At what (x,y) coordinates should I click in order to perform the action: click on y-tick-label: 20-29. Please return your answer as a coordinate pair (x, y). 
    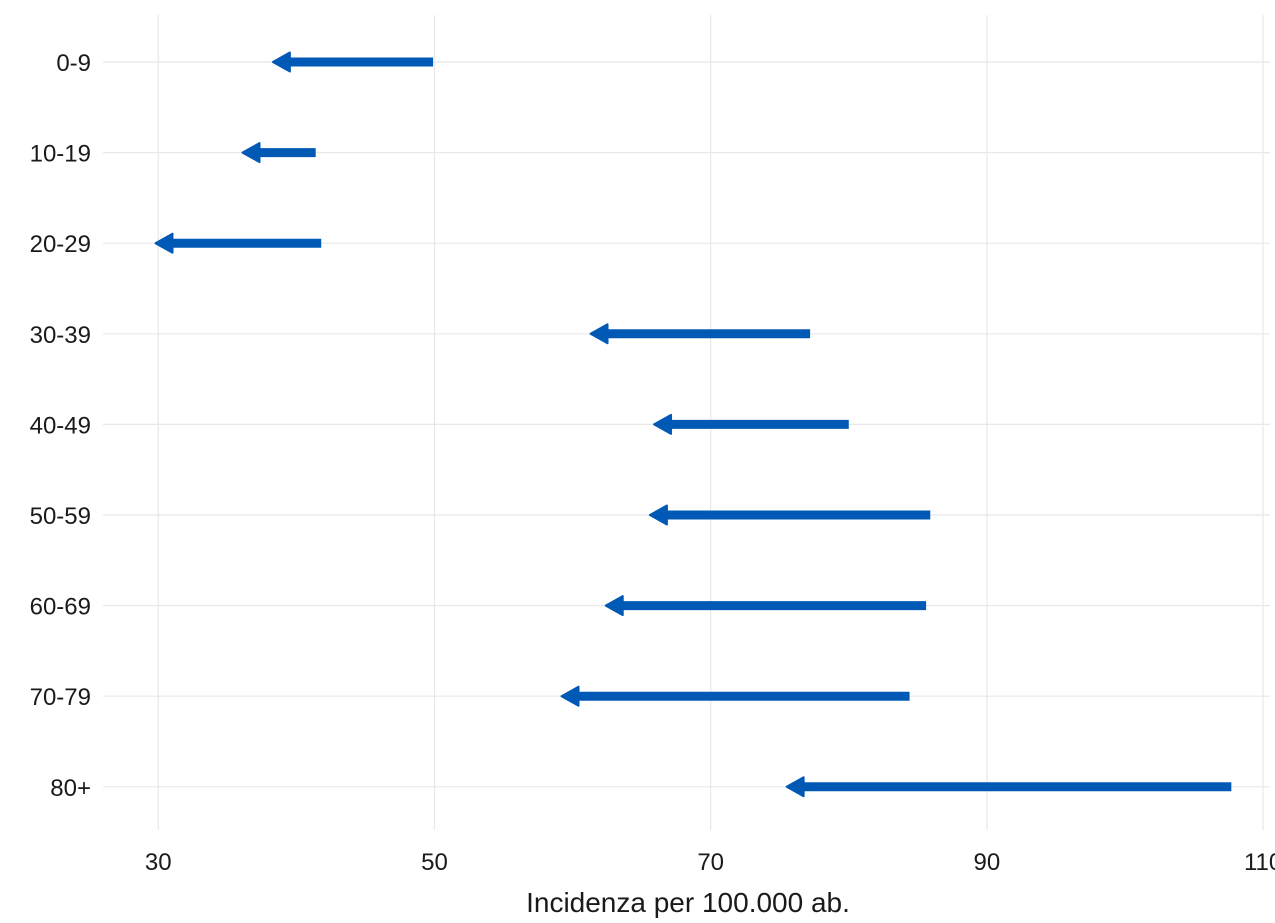
    Looking at the image, I should click on (60, 244).